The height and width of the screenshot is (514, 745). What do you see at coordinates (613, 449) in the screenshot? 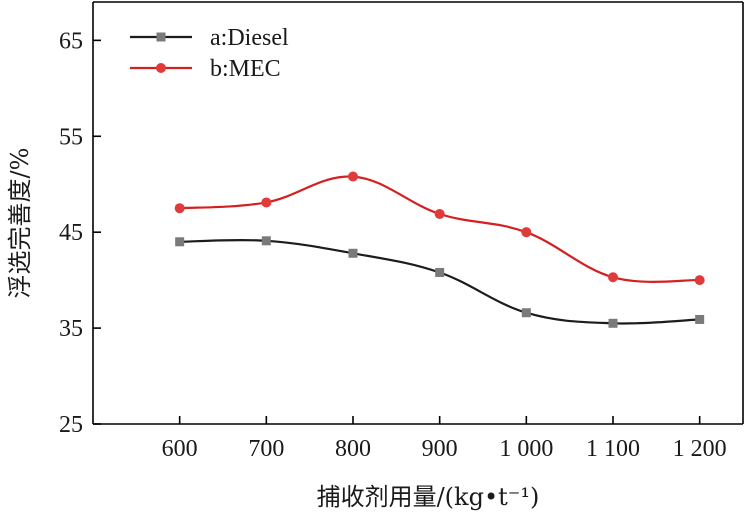
I see `x-tick-label: 1 100` at bounding box center [613, 449].